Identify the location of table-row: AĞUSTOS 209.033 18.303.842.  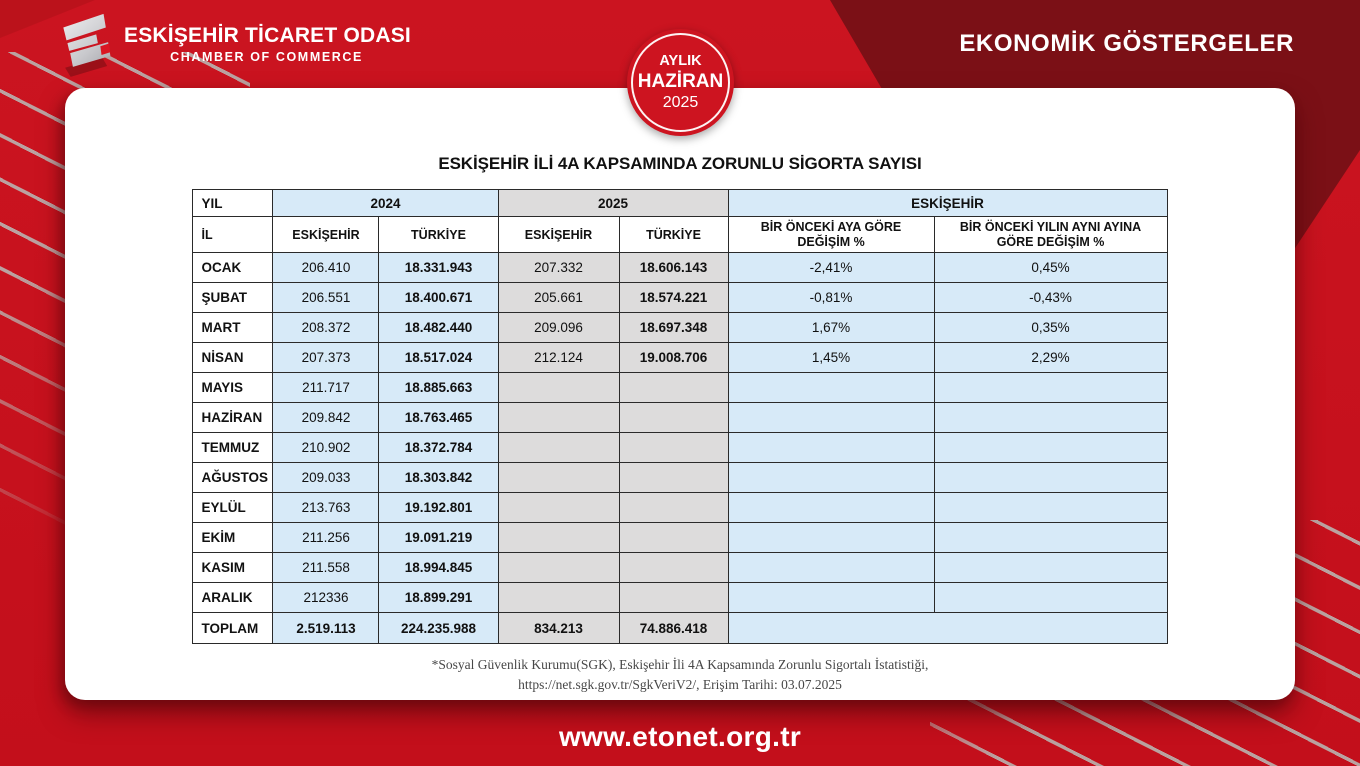
(680, 477).